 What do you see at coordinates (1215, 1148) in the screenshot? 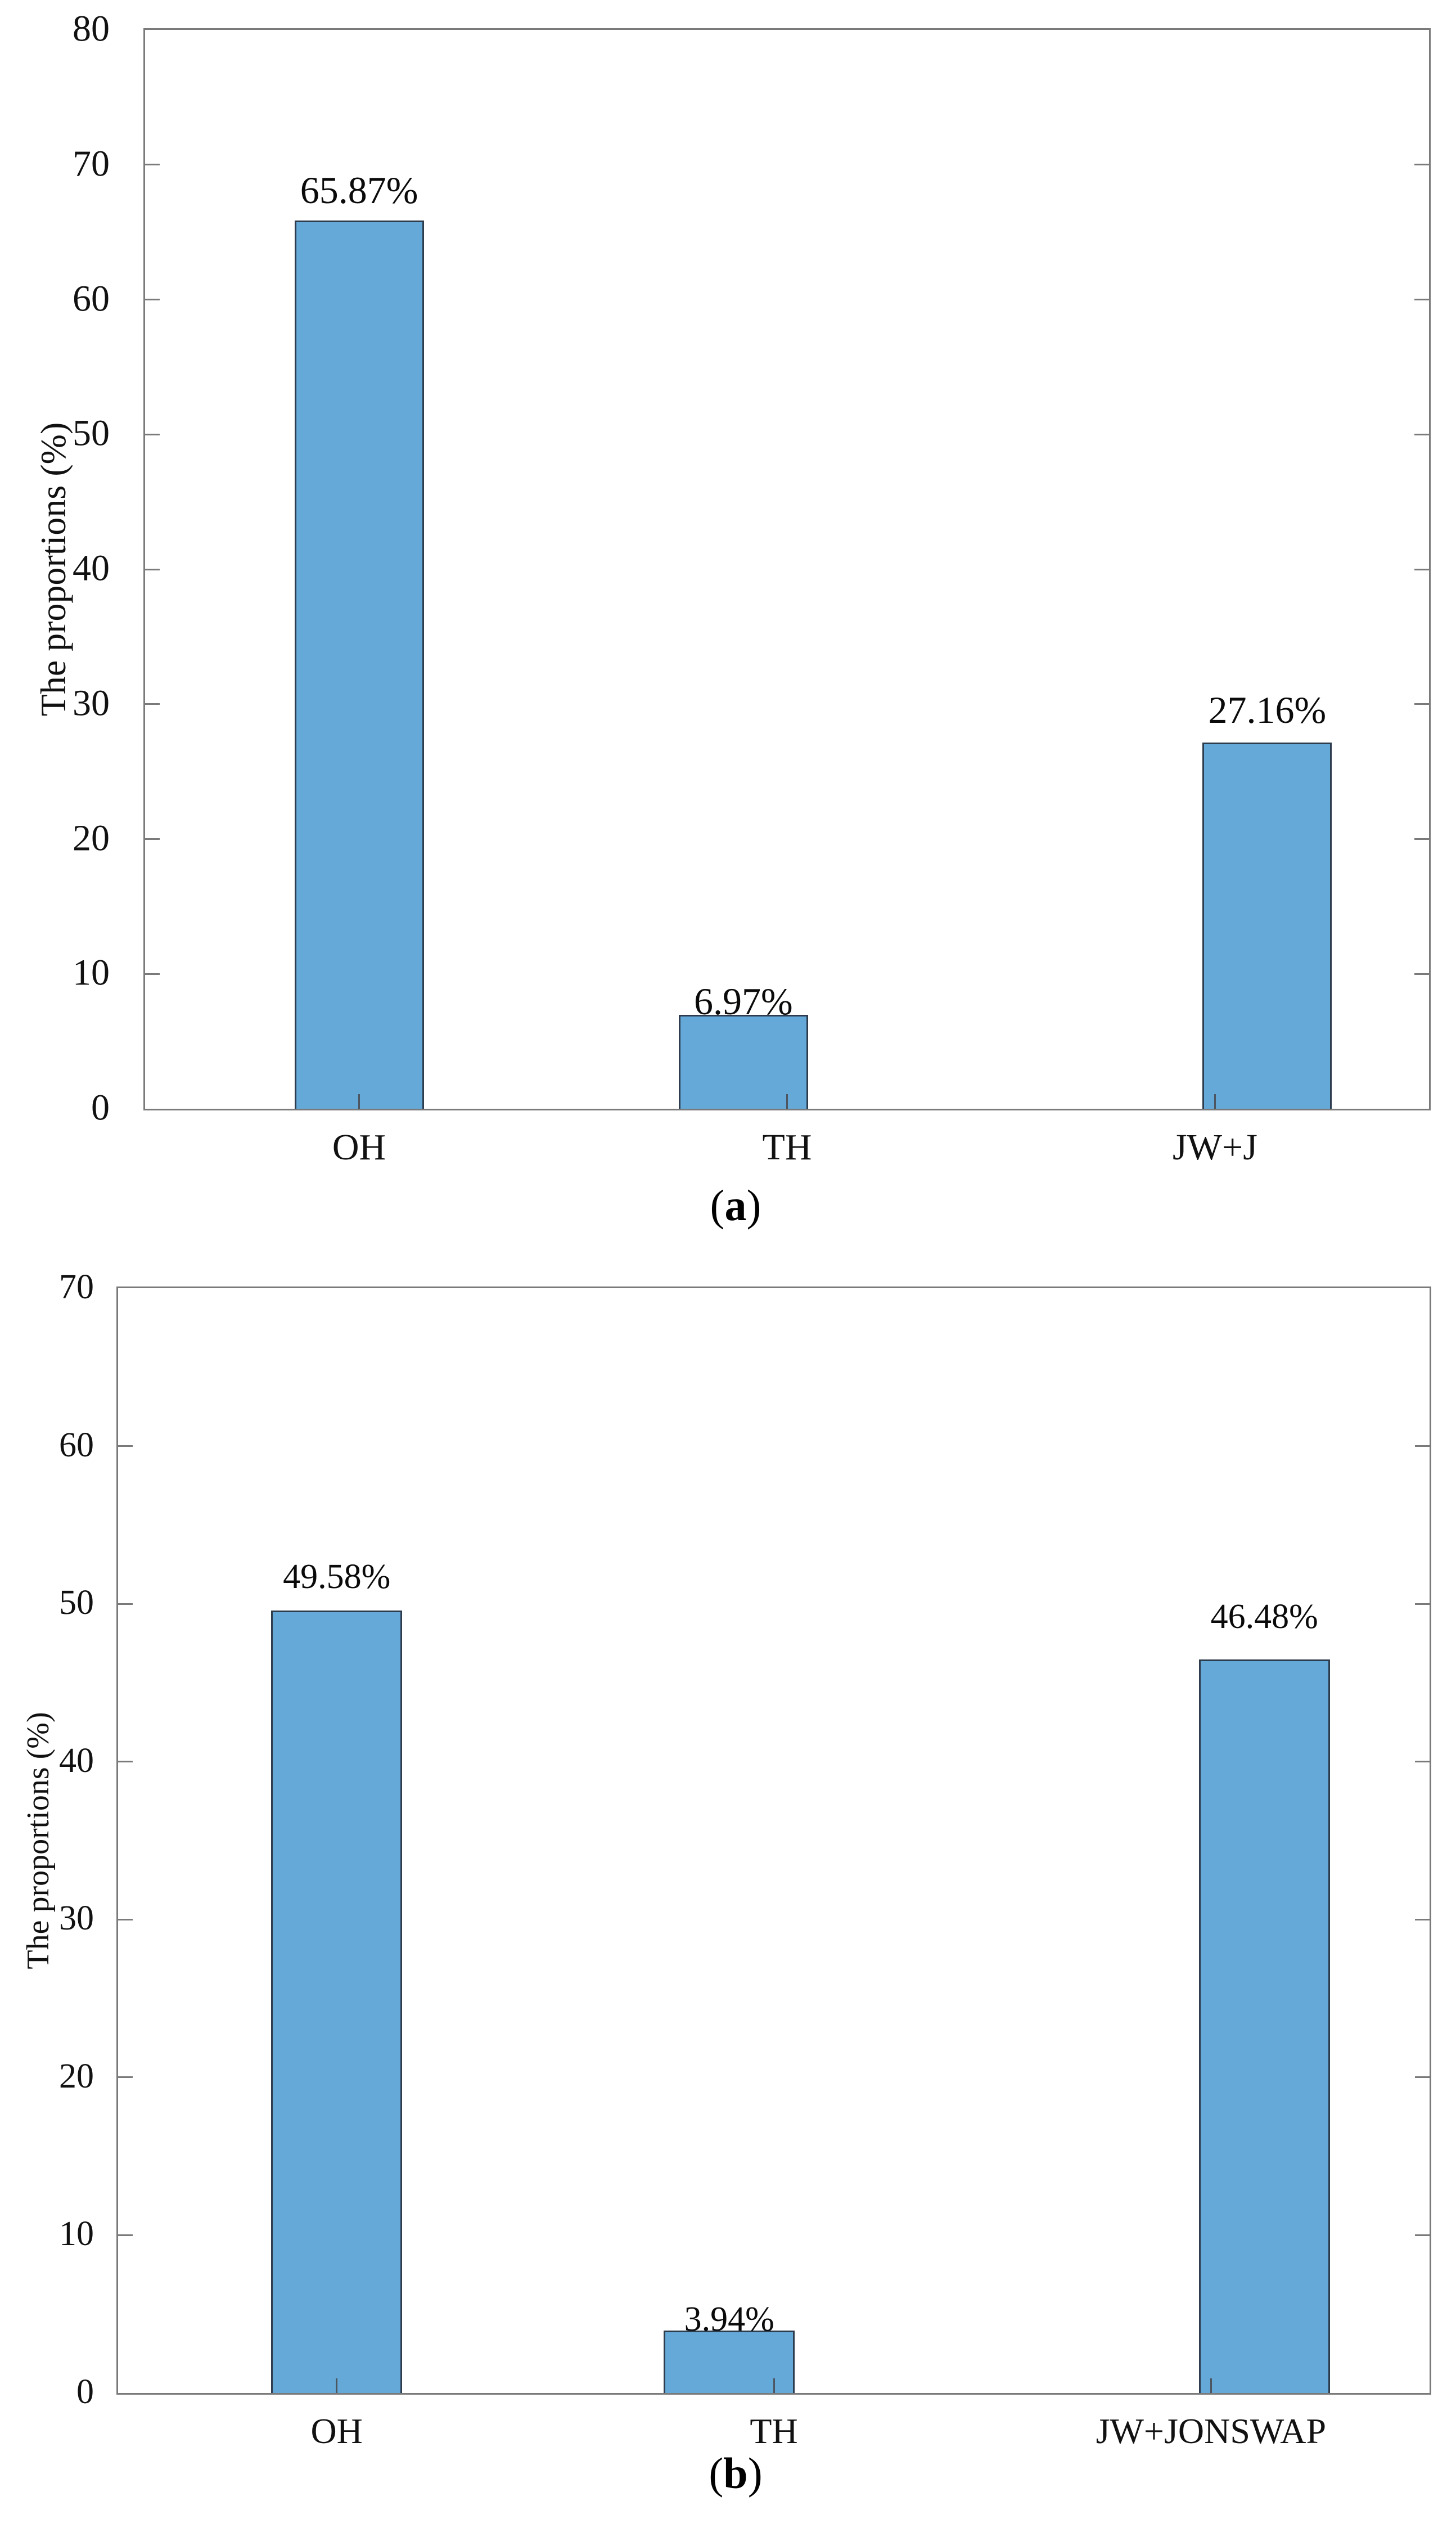
I see `x-category-label: JW+J` at bounding box center [1215, 1148].